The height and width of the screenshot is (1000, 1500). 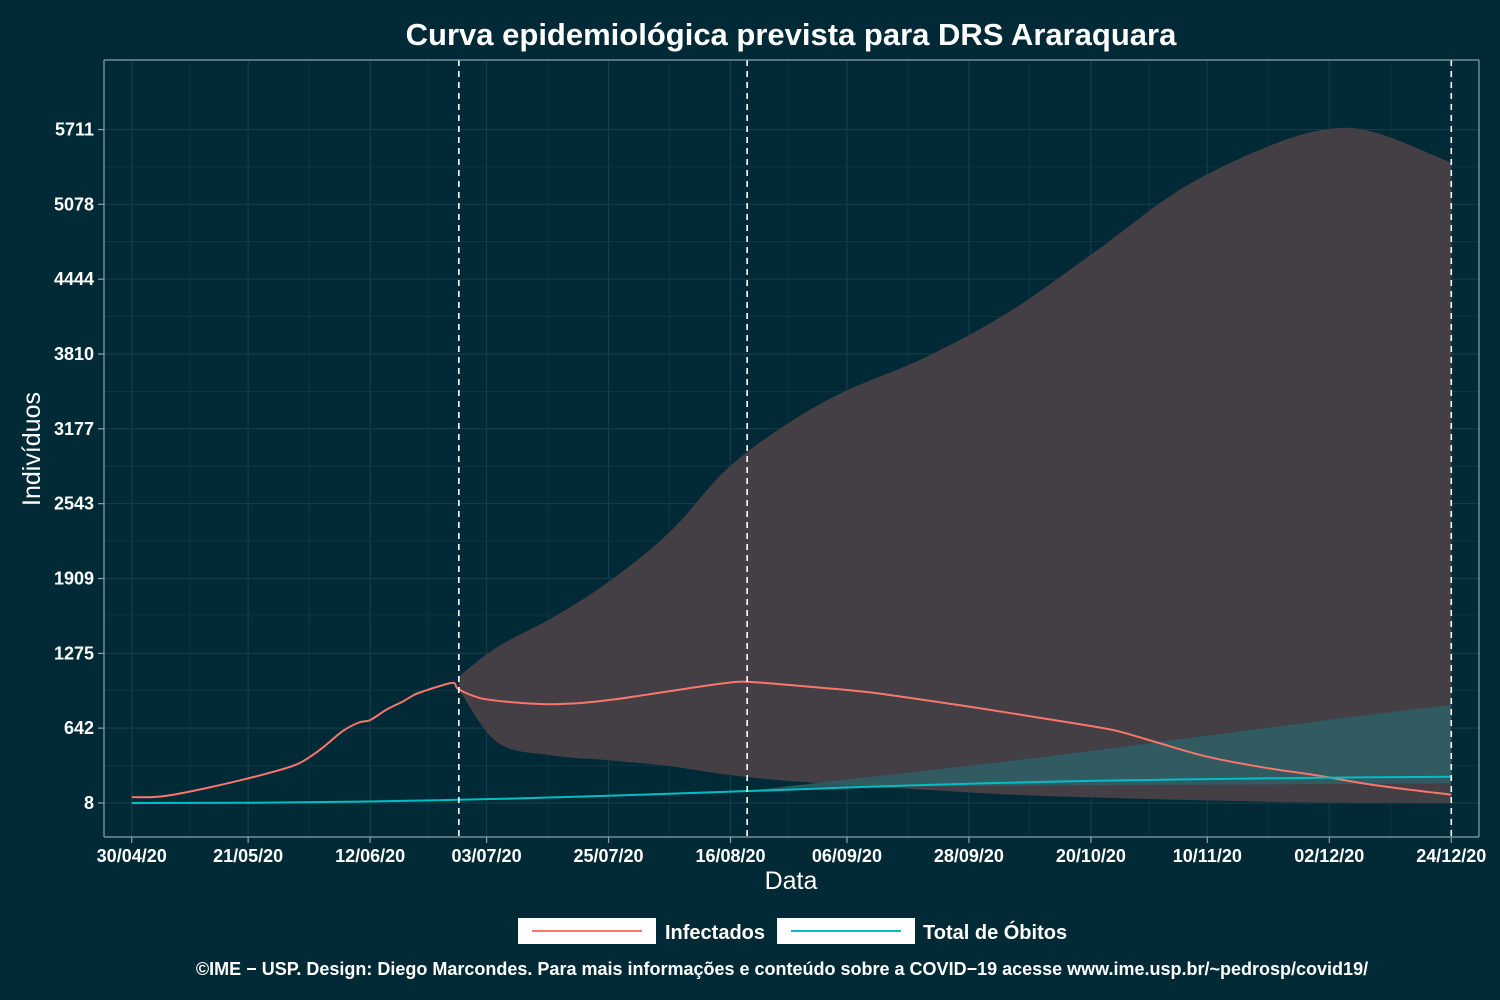 I want to click on x-tick-label: 06/09/20, so click(x=847, y=856).